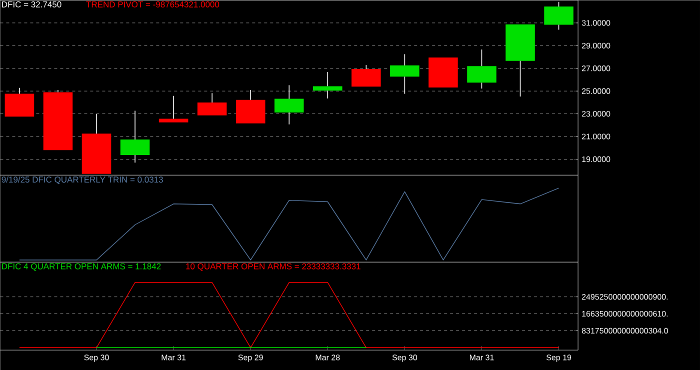 This screenshot has height=370, width=700. Describe the element at coordinates (625, 313) in the screenshot. I see `y-tick-label: 1663500000000000610.` at that location.